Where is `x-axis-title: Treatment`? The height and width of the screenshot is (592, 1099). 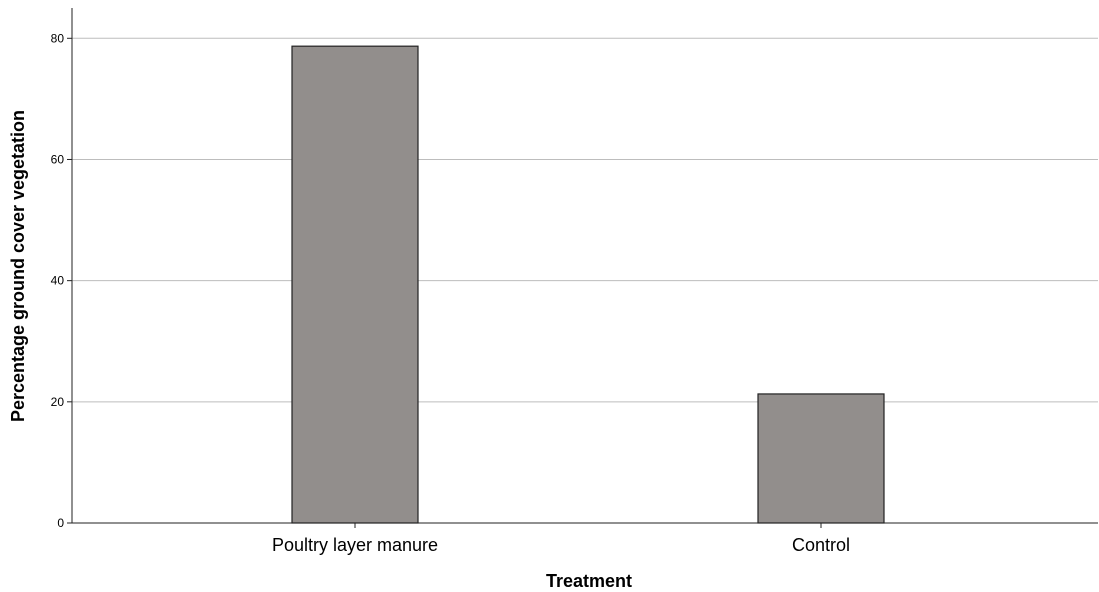
x-axis-title: Treatment is located at coordinates (589, 581).